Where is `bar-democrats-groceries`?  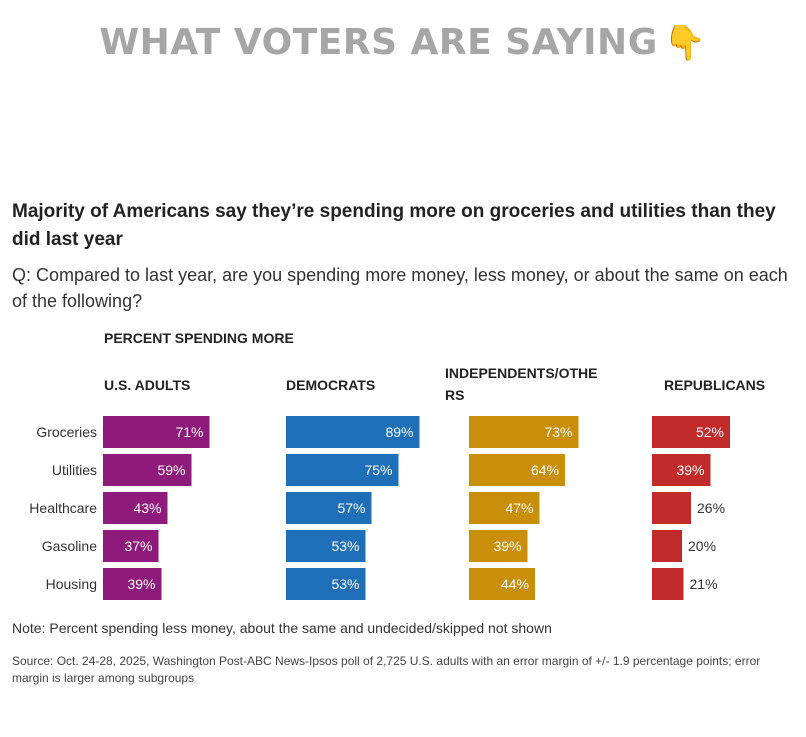 bar-democrats-groceries is located at coordinates (353, 432).